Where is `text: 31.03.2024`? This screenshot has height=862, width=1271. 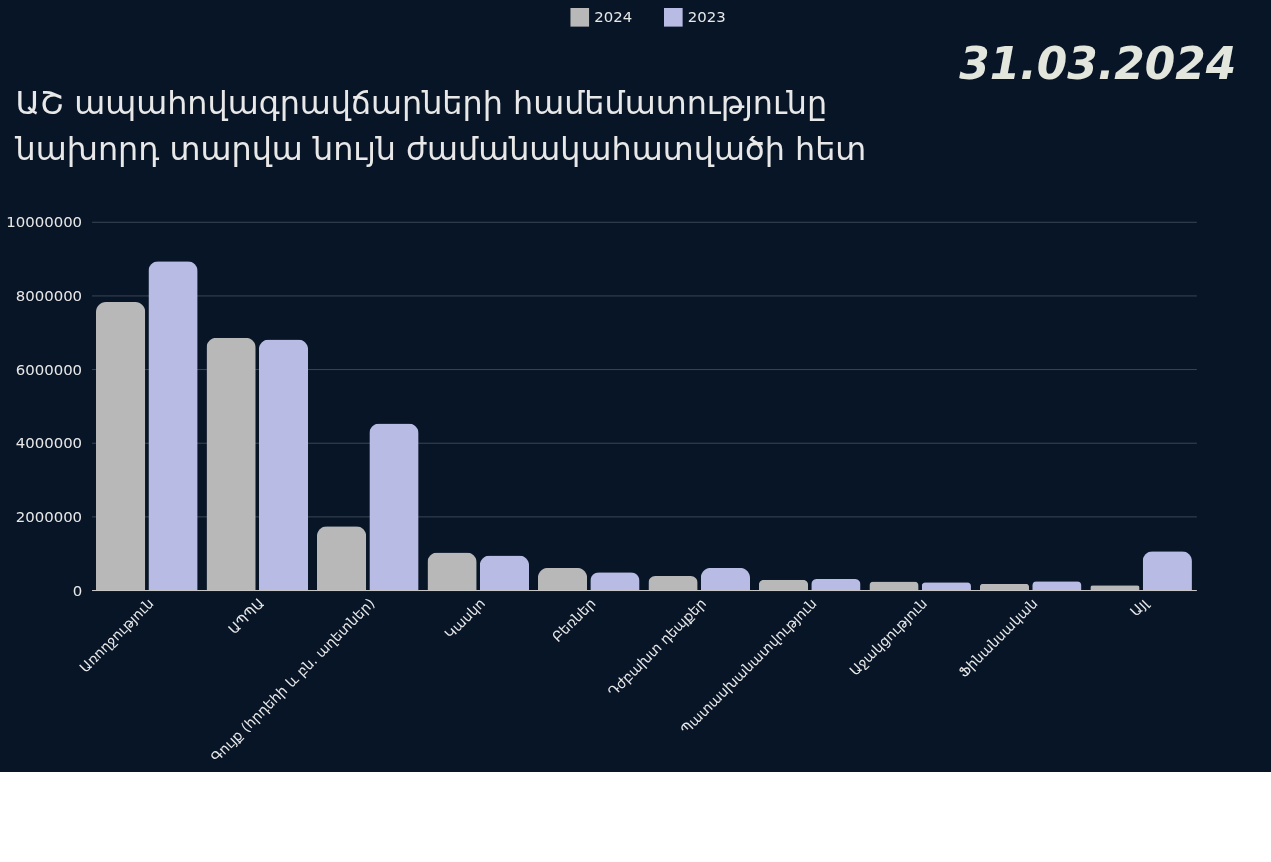
text: 31.03.2024 is located at coordinates (1098, 64).